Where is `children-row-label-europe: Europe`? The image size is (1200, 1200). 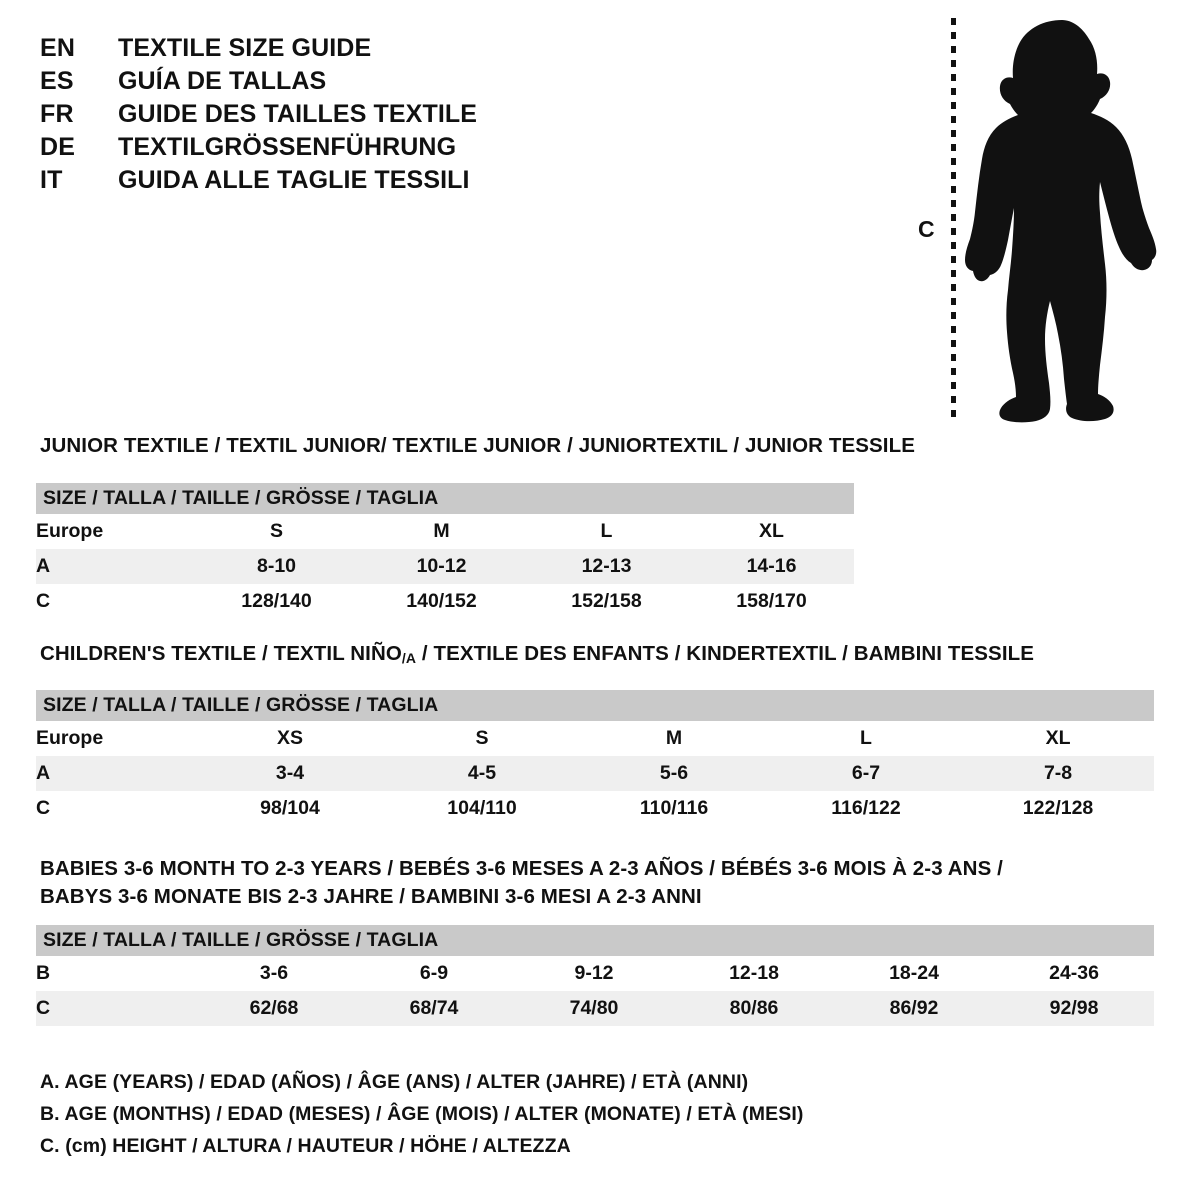
children-row-label-europe: Europe is located at coordinates (115, 738).